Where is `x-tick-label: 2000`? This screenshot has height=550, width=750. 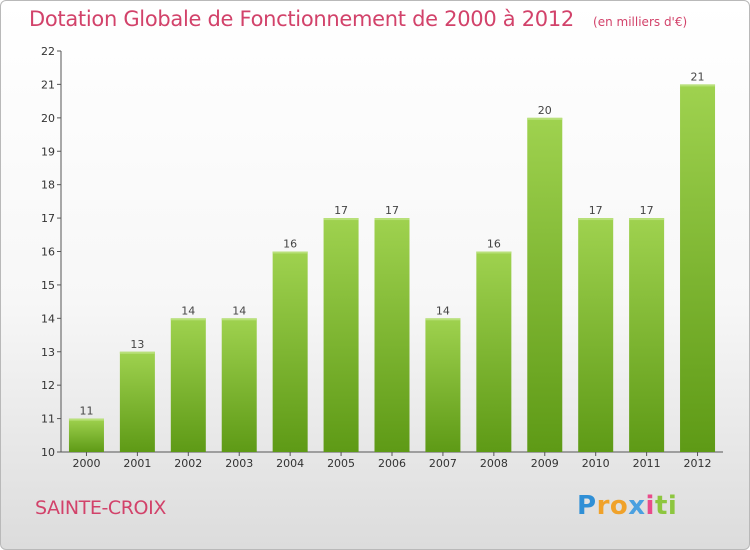 x-tick-label: 2000 is located at coordinates (86, 463).